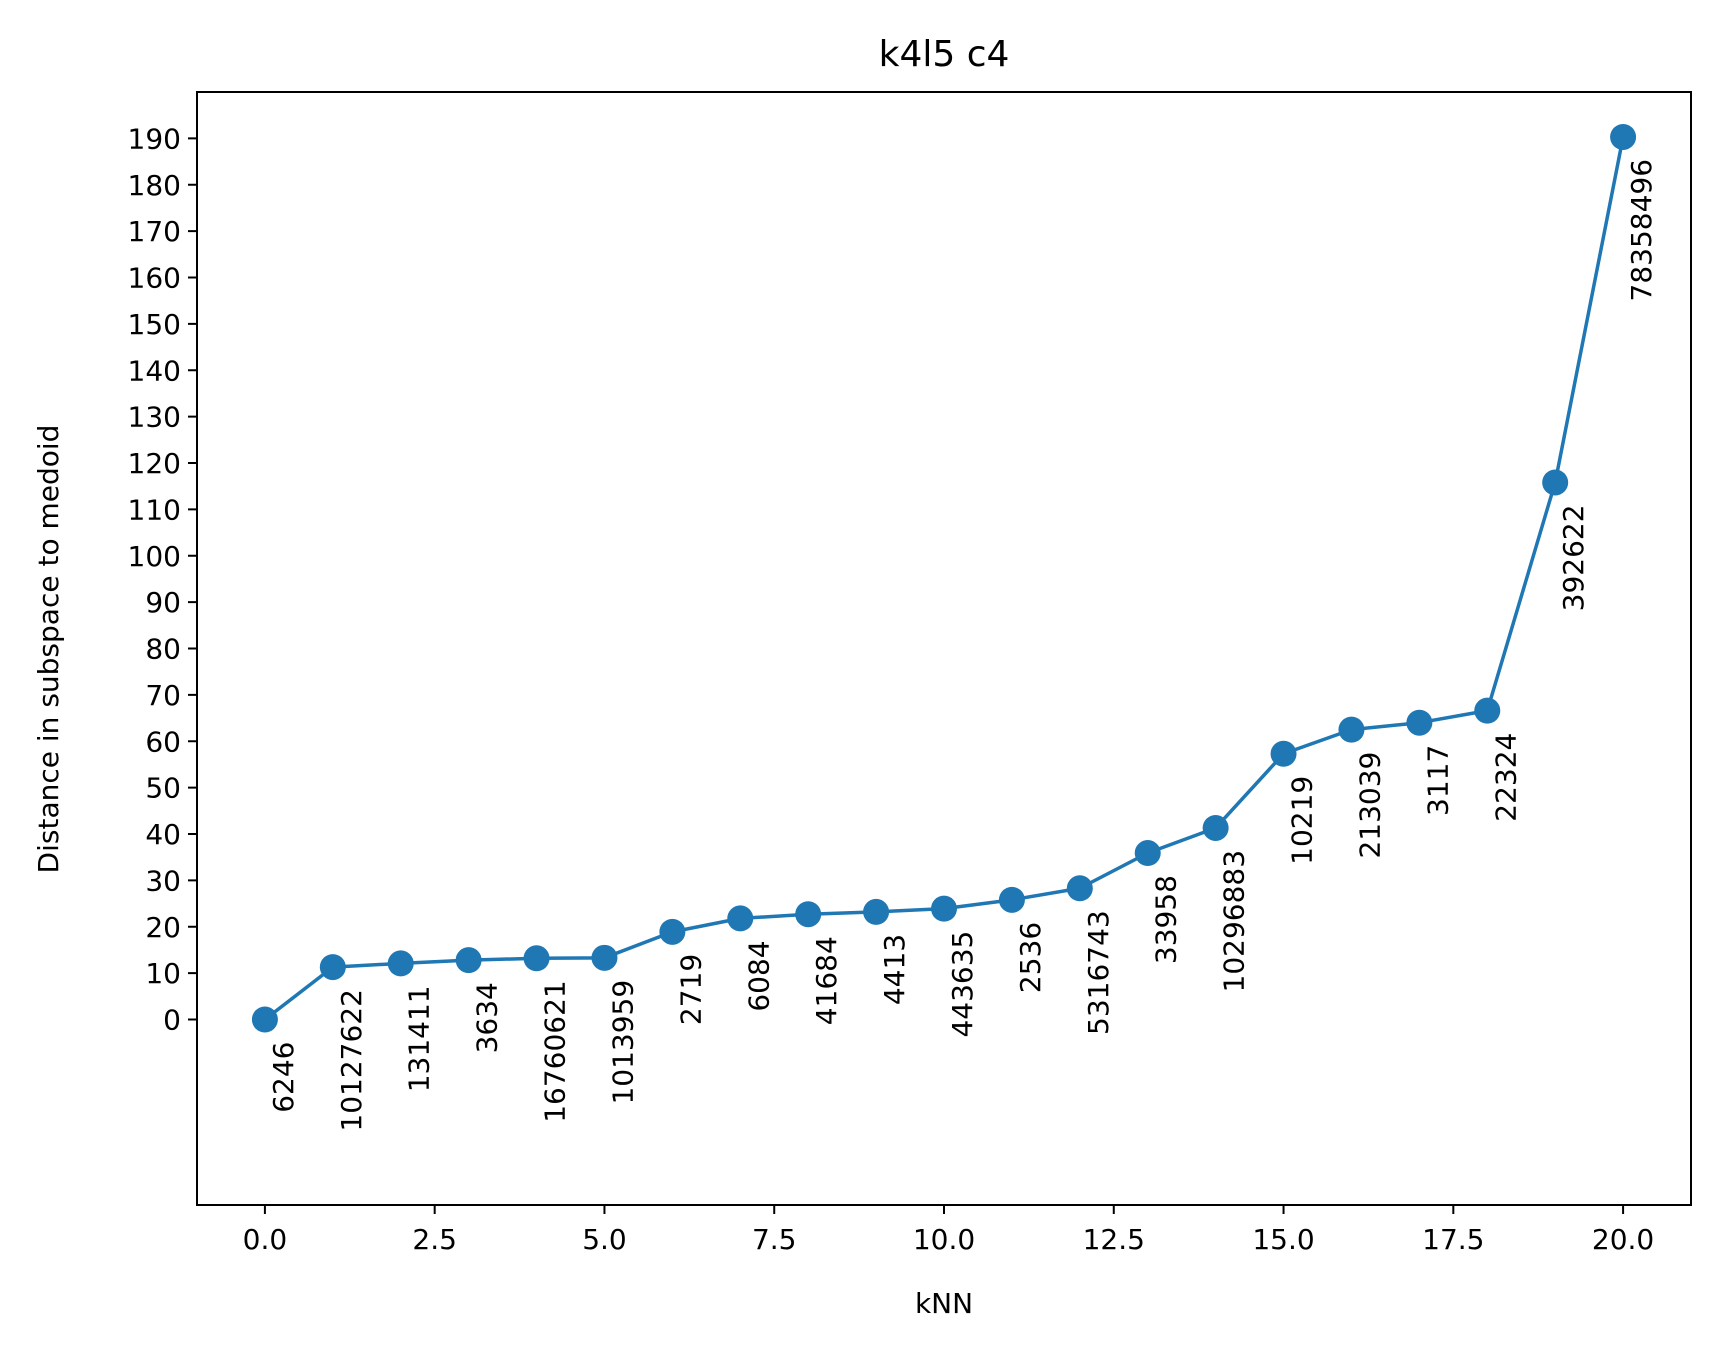 The width and height of the screenshot is (1716, 1357). What do you see at coordinates (154, 138) in the screenshot?
I see `y-tick-label: 190` at bounding box center [154, 138].